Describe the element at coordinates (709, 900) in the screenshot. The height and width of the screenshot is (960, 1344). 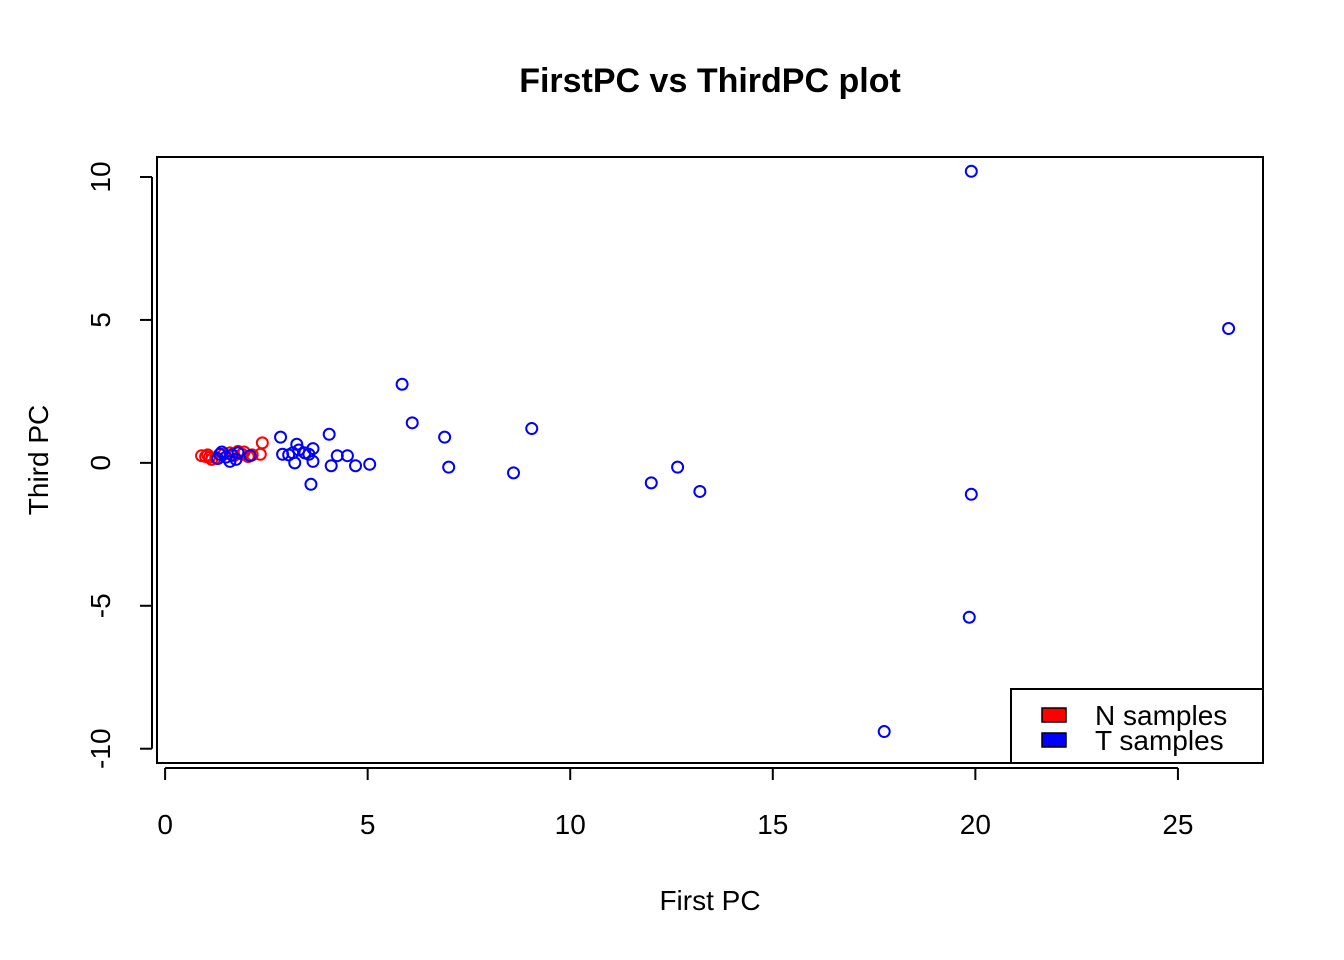
I see `x-axis-label: First PC` at that location.